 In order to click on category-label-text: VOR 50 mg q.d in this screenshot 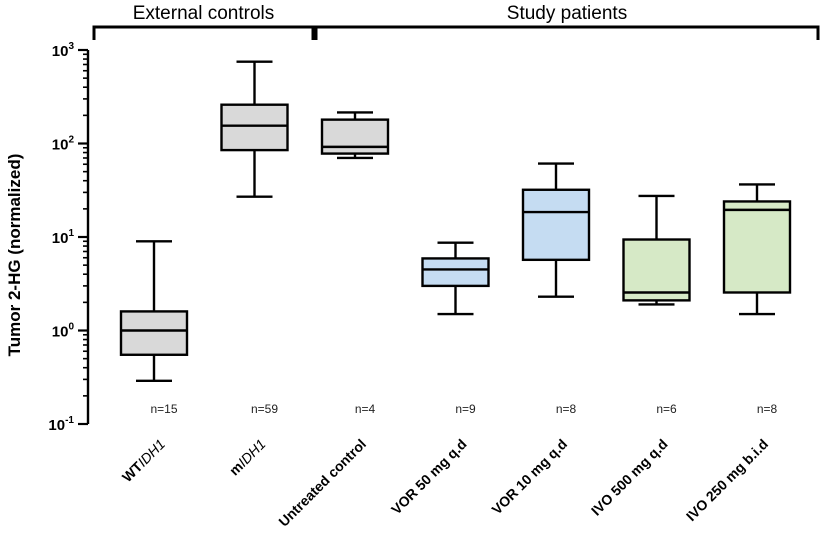, I will do `click(429, 477)`.